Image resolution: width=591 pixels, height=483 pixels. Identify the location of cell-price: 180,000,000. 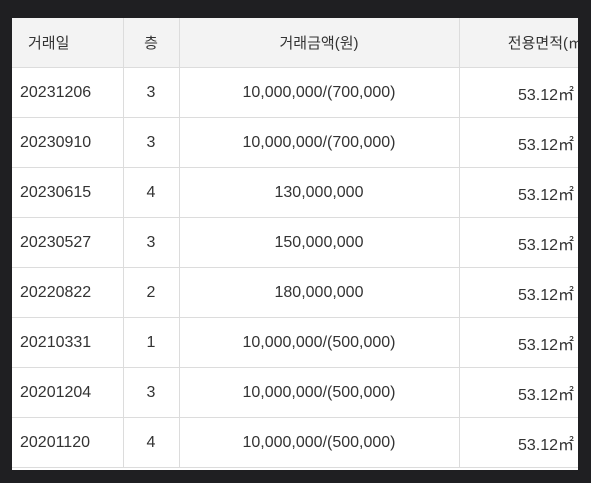
(319, 292).